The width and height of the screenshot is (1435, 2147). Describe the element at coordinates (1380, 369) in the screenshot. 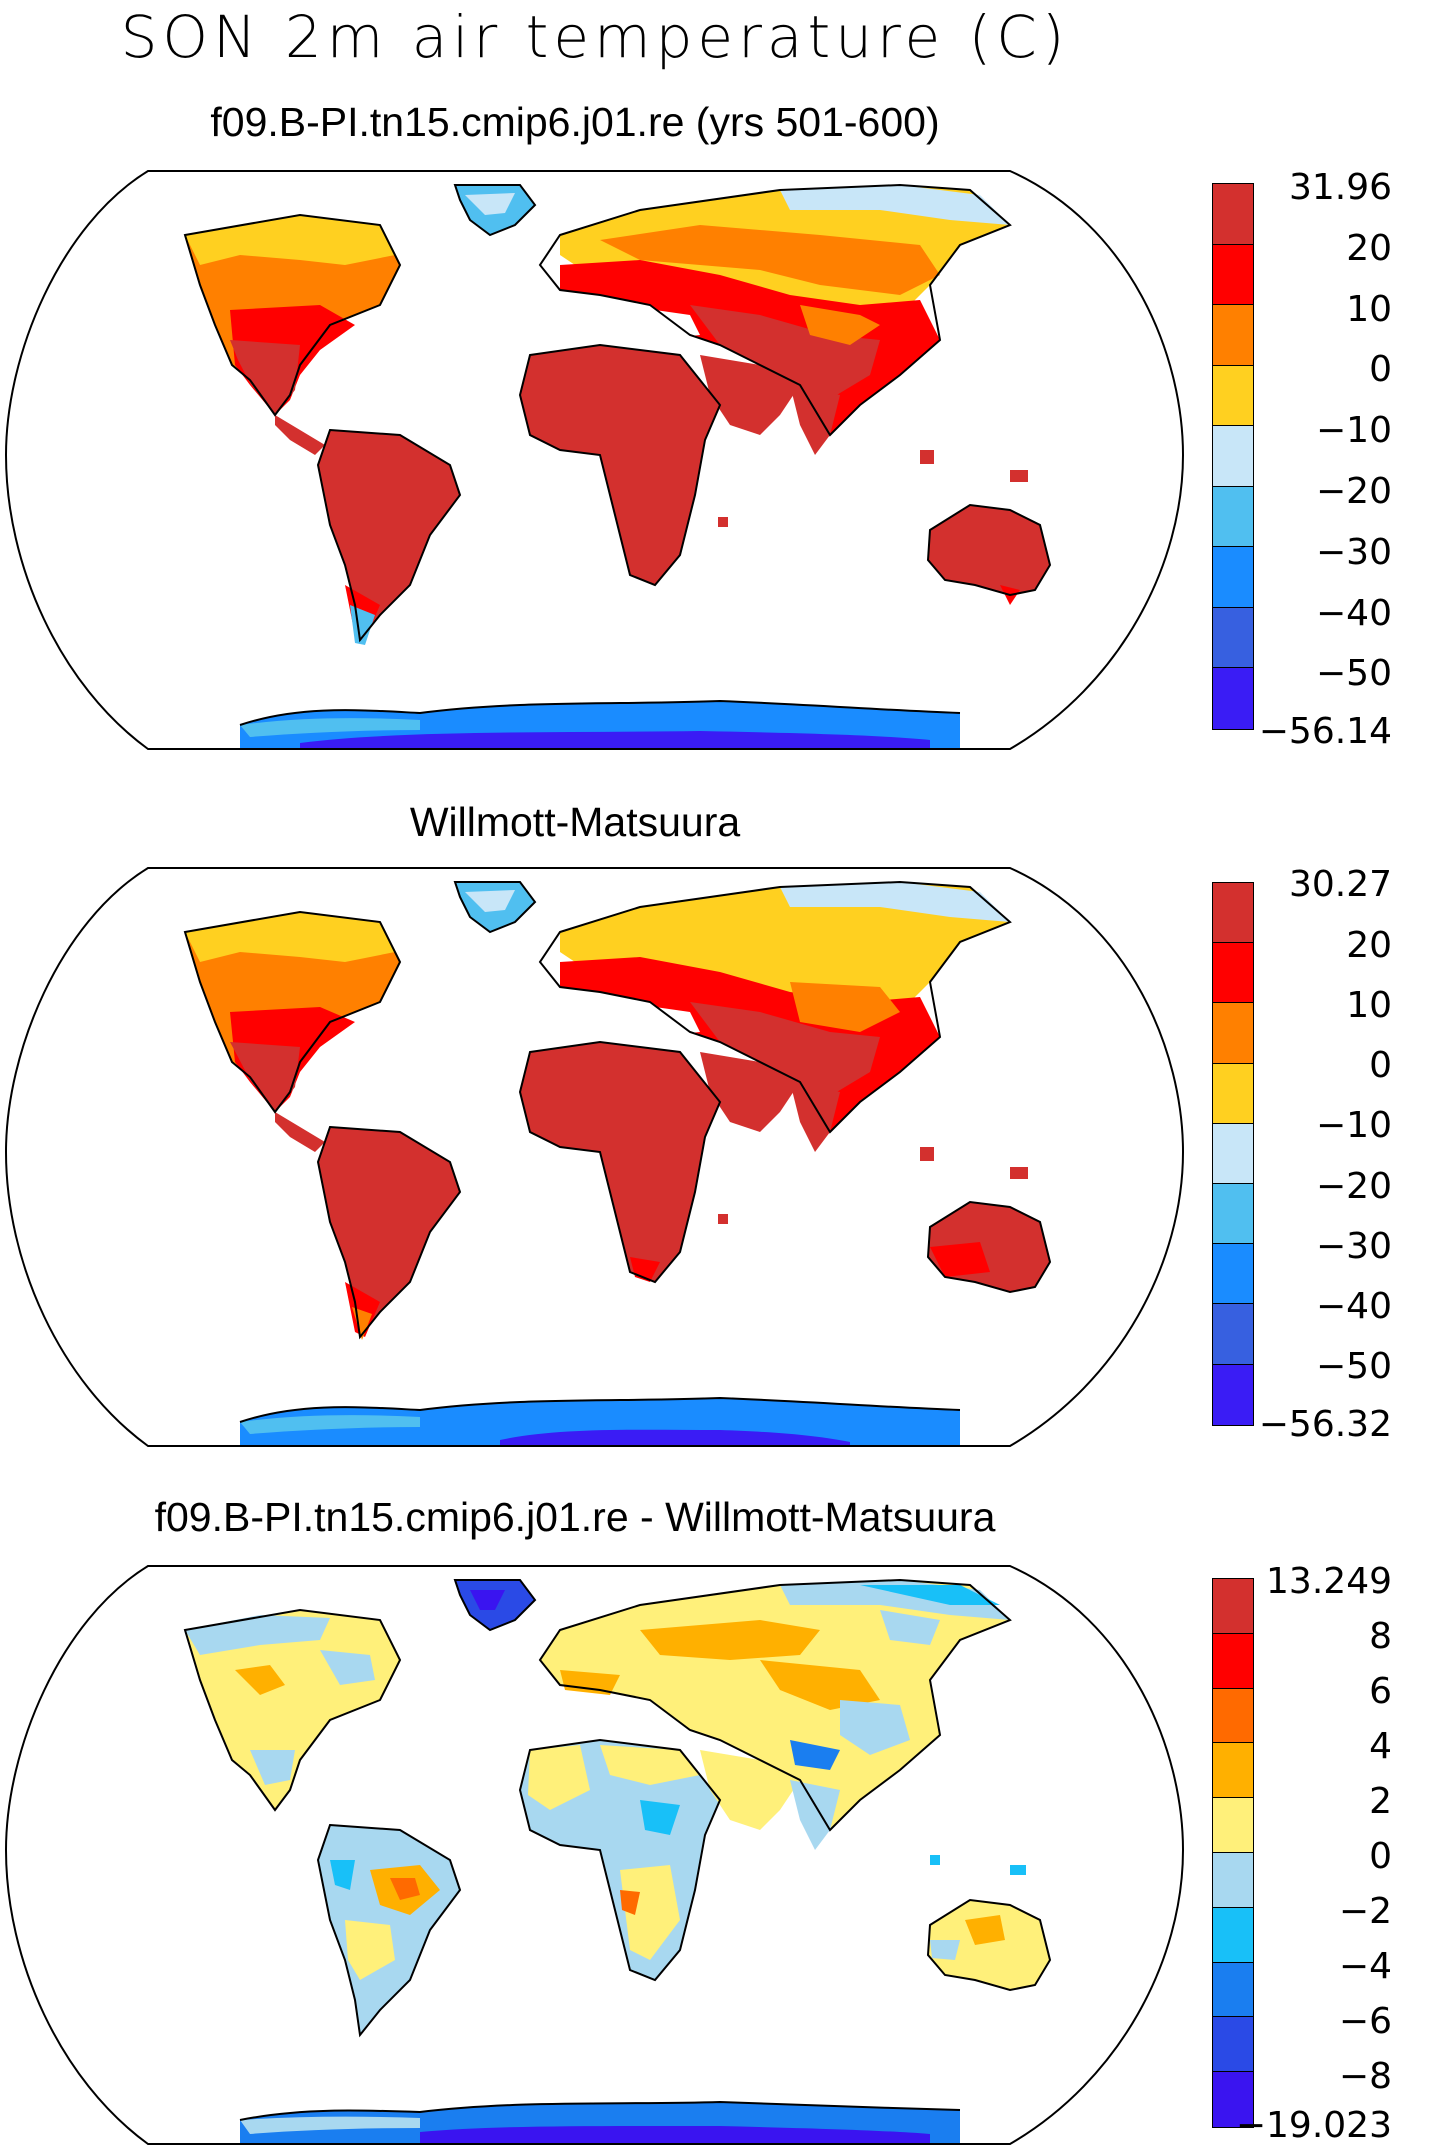

I see `cbar-1-label: 0` at that location.